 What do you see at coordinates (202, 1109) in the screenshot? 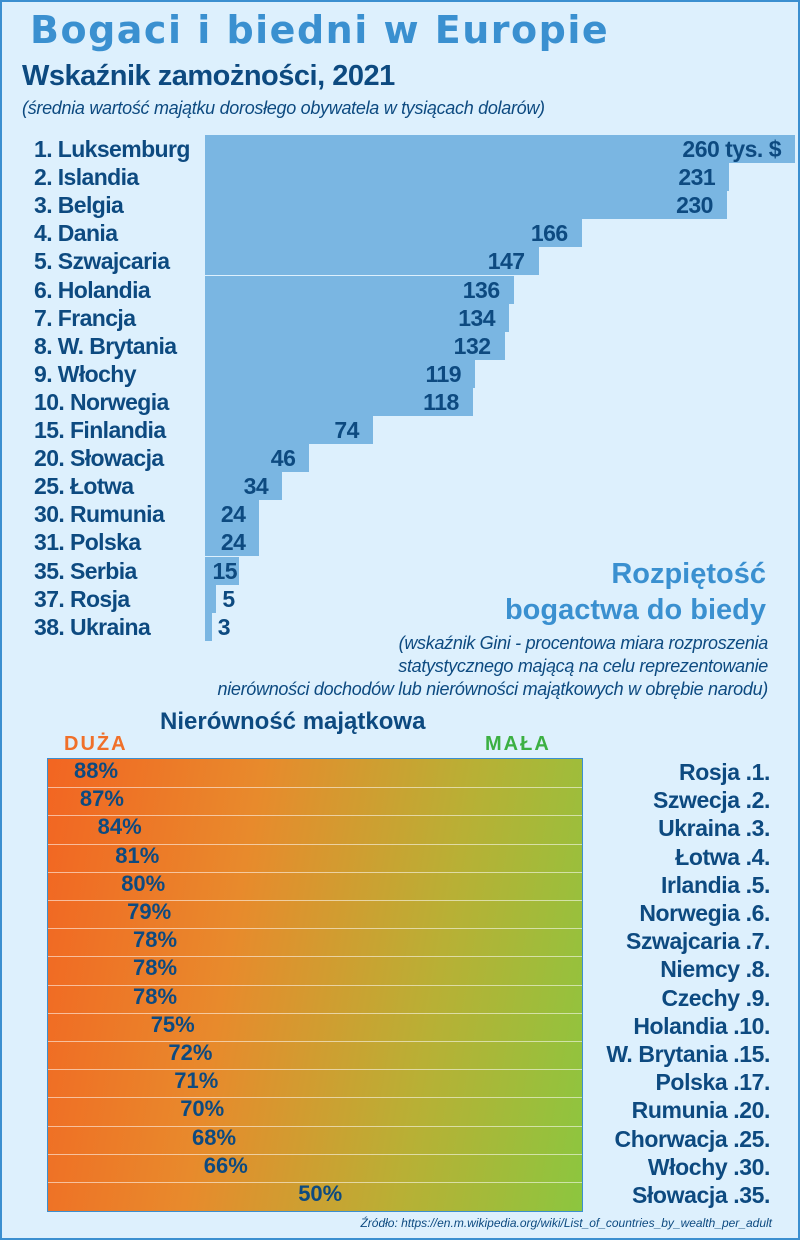
I see `gini-value-label: 70%` at bounding box center [202, 1109].